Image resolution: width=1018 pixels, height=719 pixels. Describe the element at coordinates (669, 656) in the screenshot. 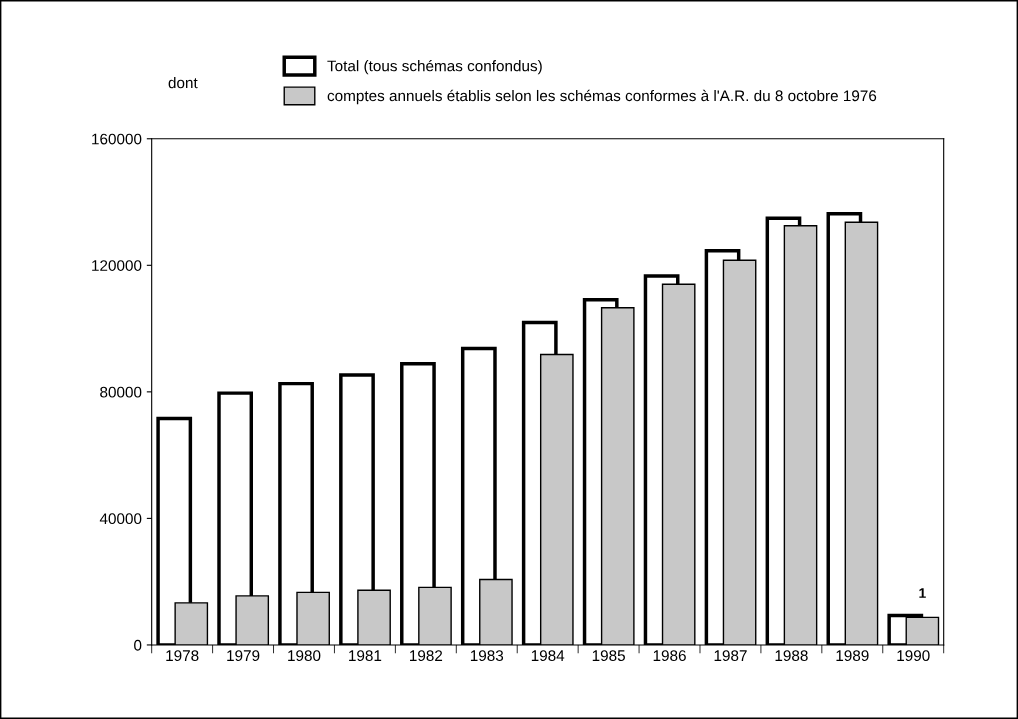

I see `x-tick-label: 1986` at that location.